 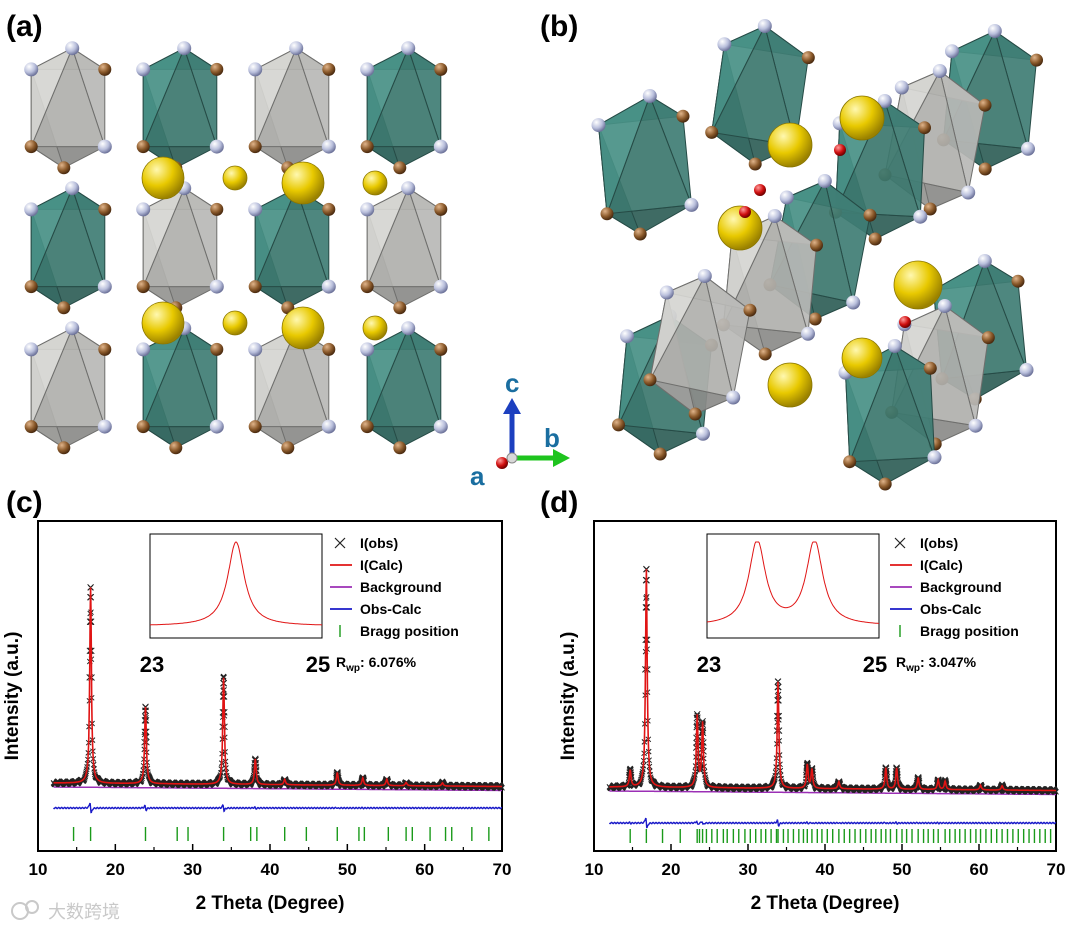 What do you see at coordinates (902, 869) in the screenshot?
I see `x-tick-label: 50` at bounding box center [902, 869].